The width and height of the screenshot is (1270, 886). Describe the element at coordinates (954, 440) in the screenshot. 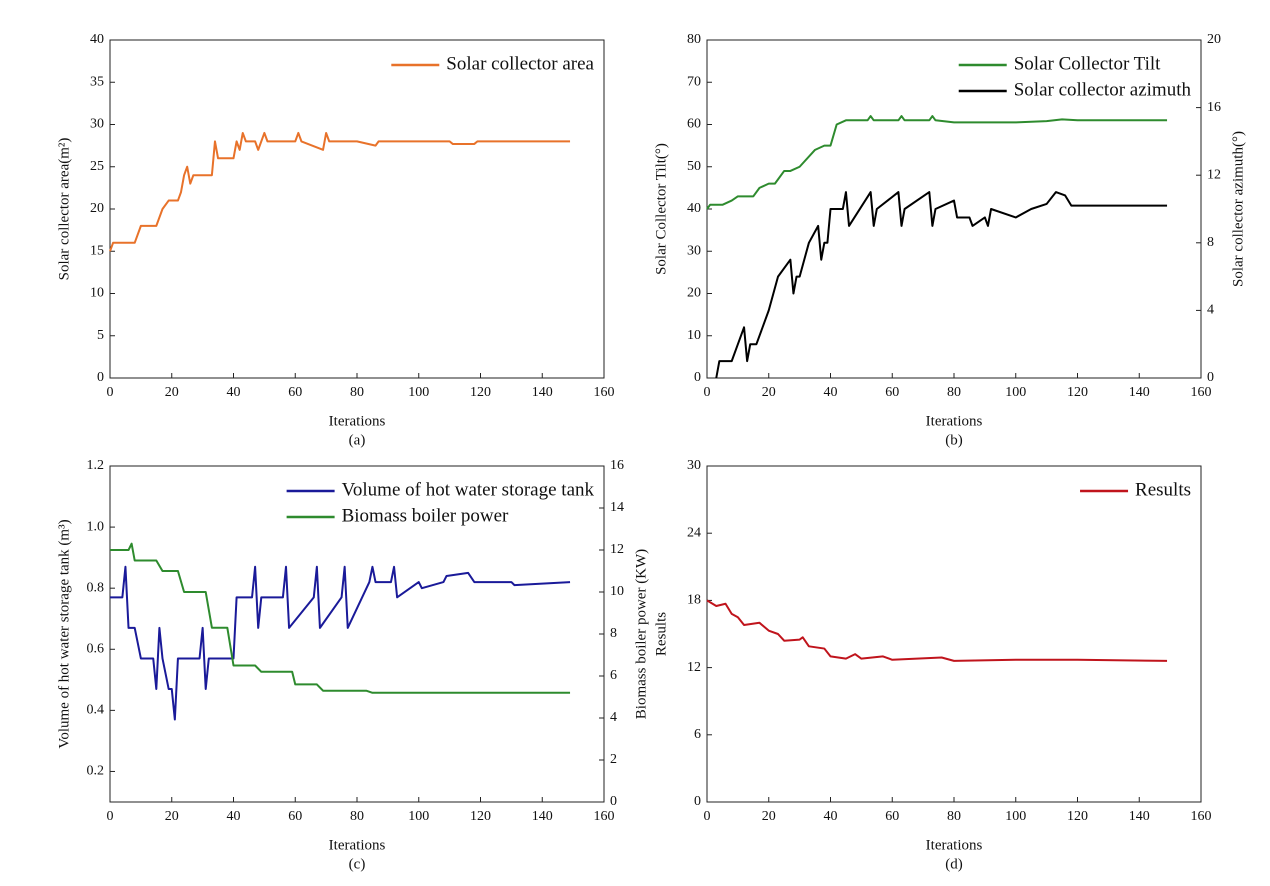

I see `caption: (b)` at that location.